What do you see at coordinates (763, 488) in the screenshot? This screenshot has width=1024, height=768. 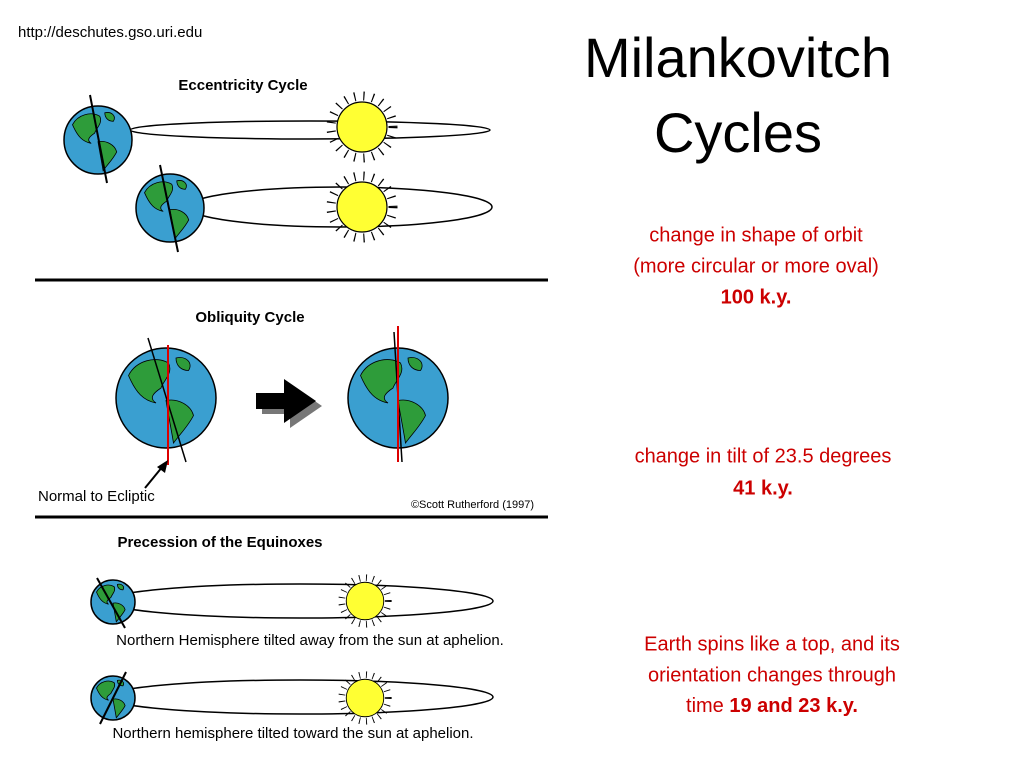 I see `period: 41 k.y.` at bounding box center [763, 488].